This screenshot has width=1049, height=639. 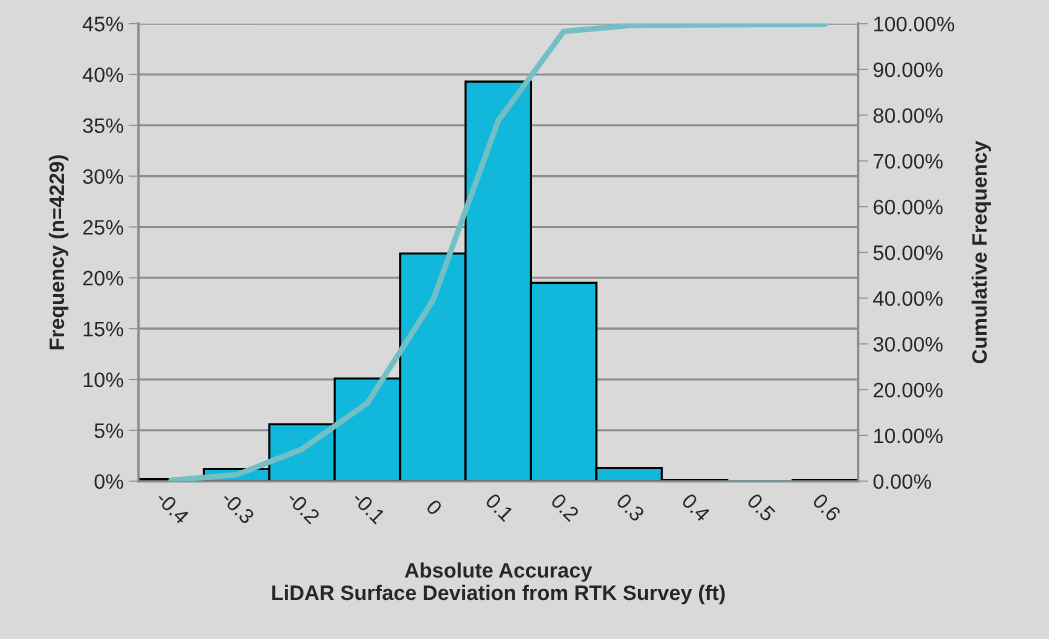 What do you see at coordinates (368, 507) in the screenshot?
I see `x-tick-label: -0.1` at bounding box center [368, 507].